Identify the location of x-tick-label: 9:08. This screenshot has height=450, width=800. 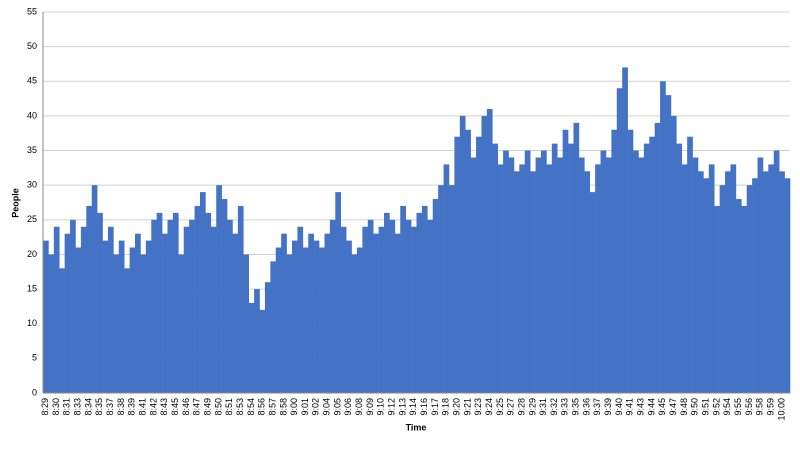
(359, 407).